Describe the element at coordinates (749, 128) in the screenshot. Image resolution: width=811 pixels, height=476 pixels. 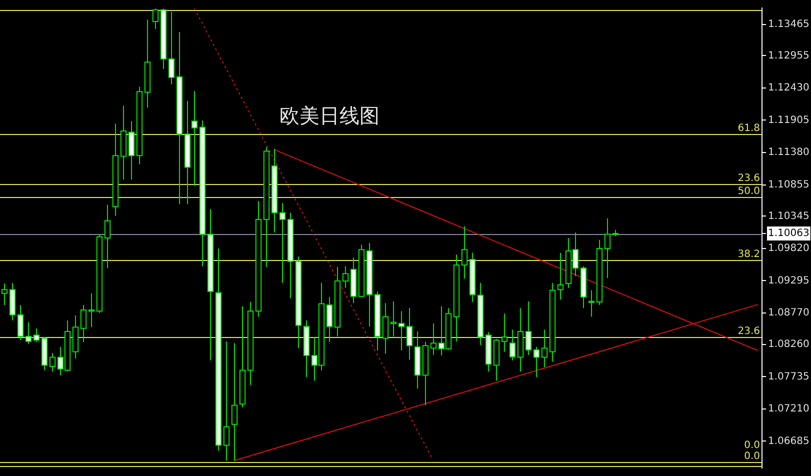
I see `annotation: 61.8` at that location.